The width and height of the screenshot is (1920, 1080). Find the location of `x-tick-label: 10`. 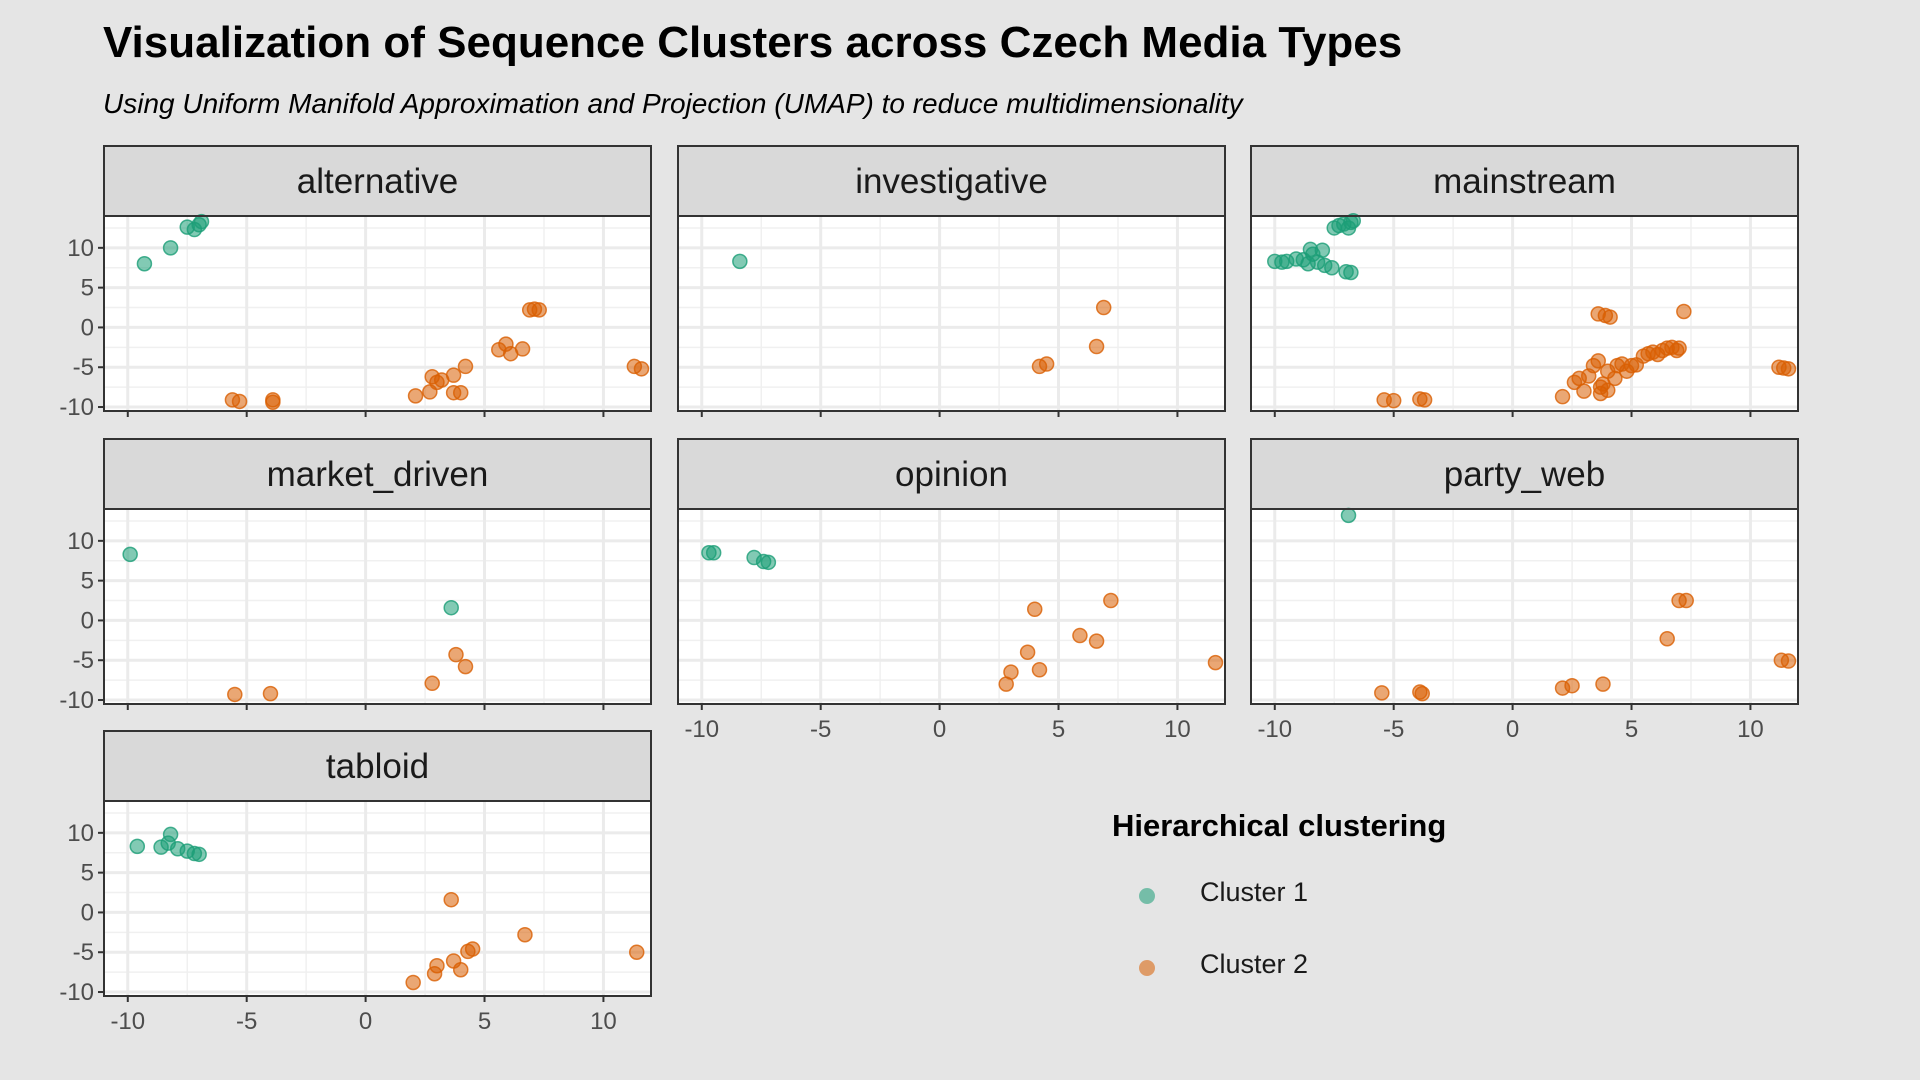

x-tick-label: 10 is located at coordinates (603, 1021).